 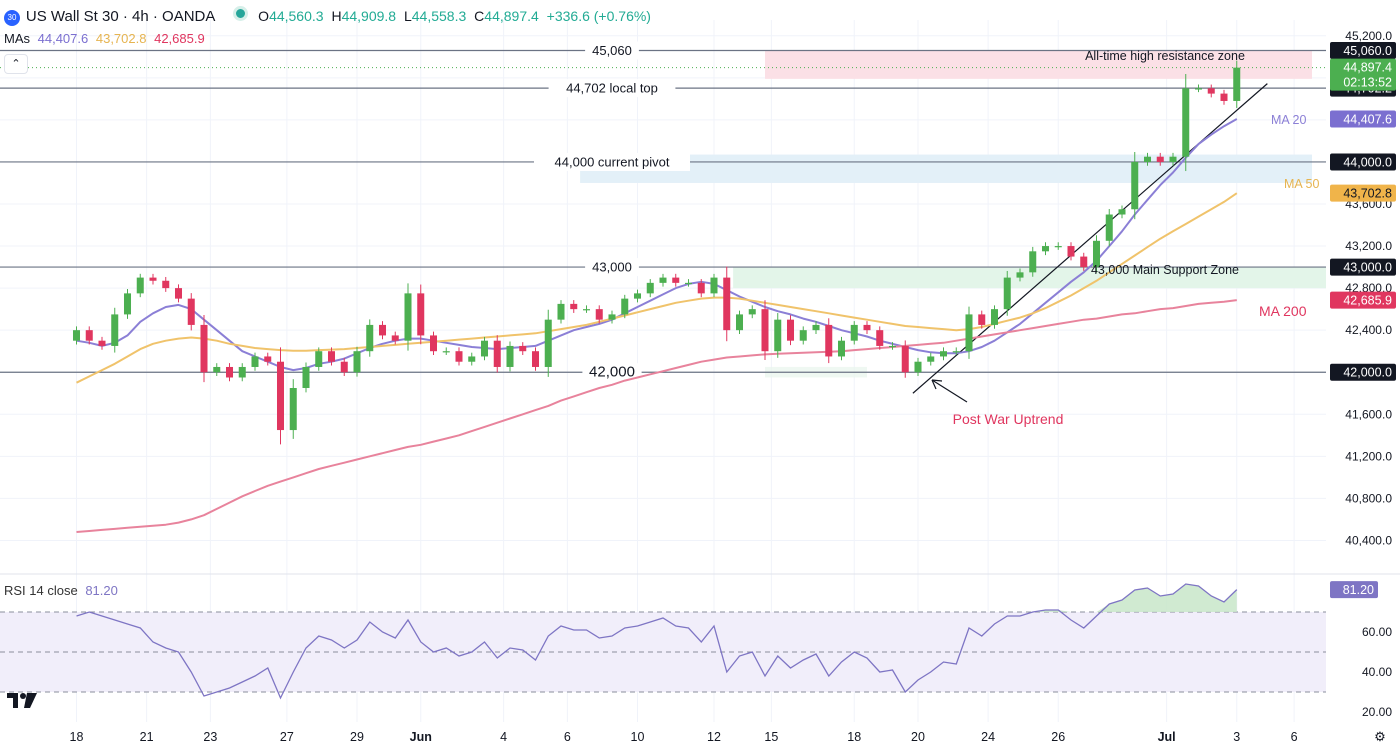 What do you see at coordinates (12, 18) in the screenshot?
I see `symbol-badge: 30` at bounding box center [12, 18].